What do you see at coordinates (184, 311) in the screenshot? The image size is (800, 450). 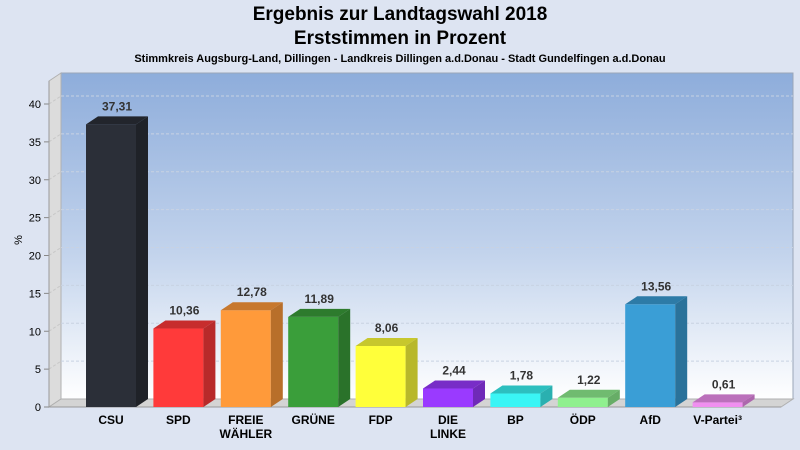 I see `data-label: 10,36` at bounding box center [184, 311].